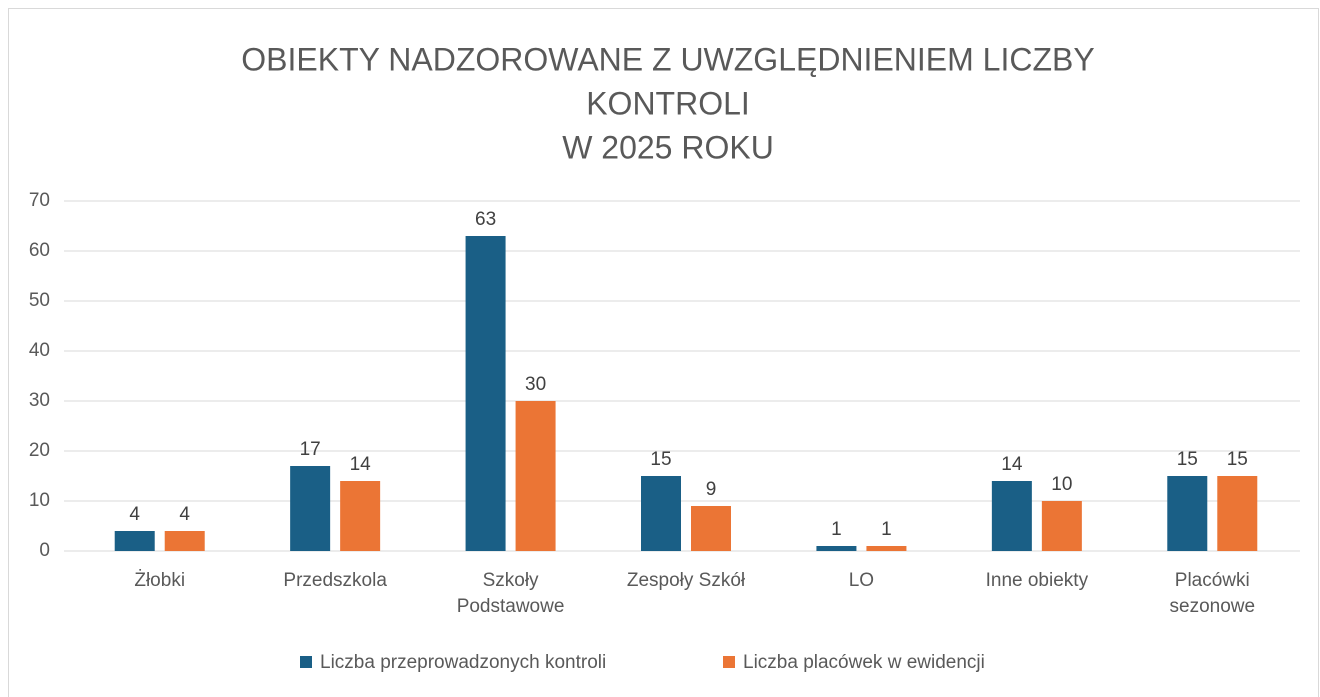  Describe the element at coordinates (39, 350) in the screenshot. I see `y-tick-label: 40` at that location.